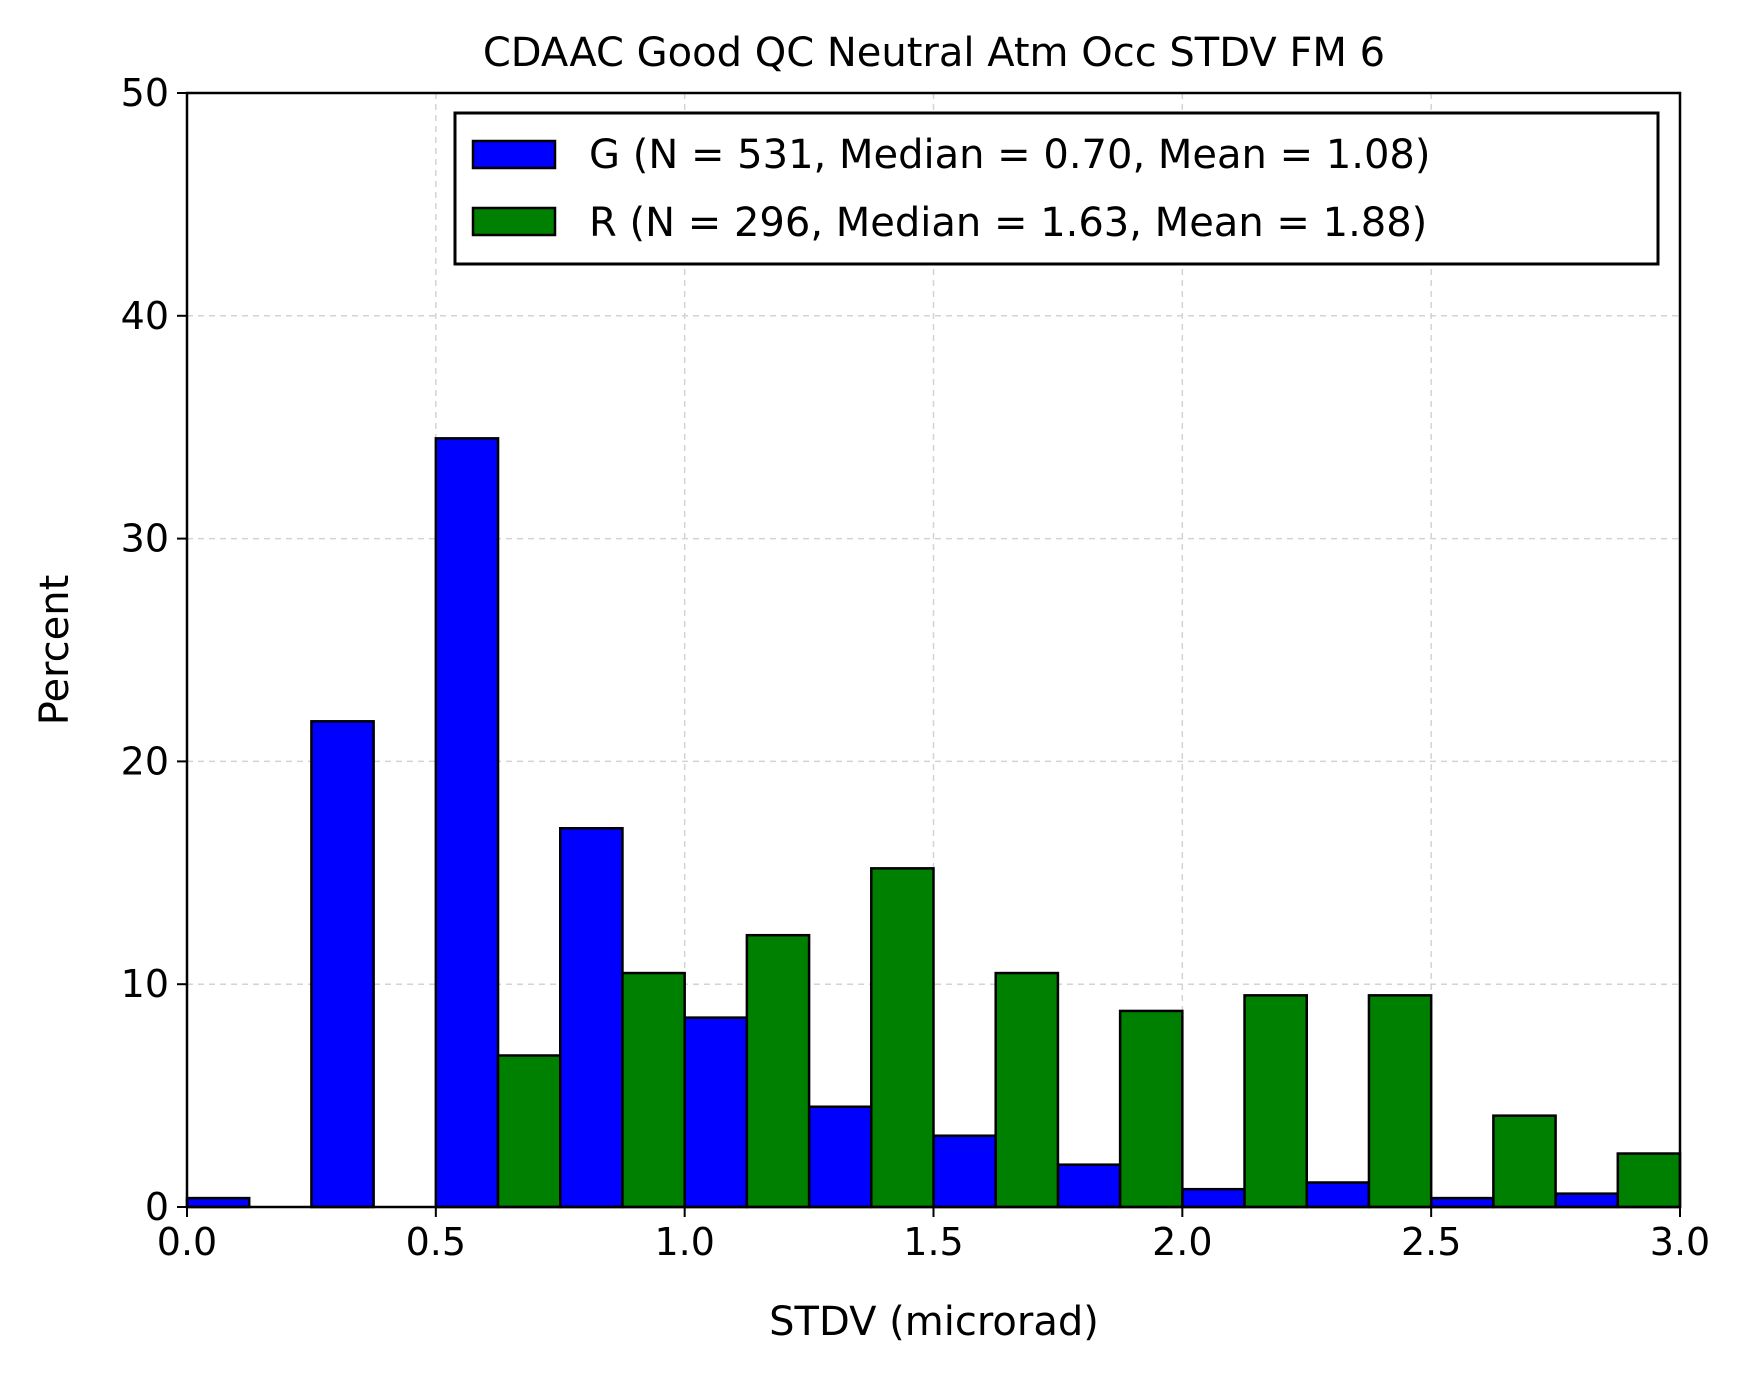 The width and height of the screenshot is (1745, 1373). I want to click on legend-label-r: R (N = 296, Median = 1.63, Mean = 1.88), so click(1008, 223).